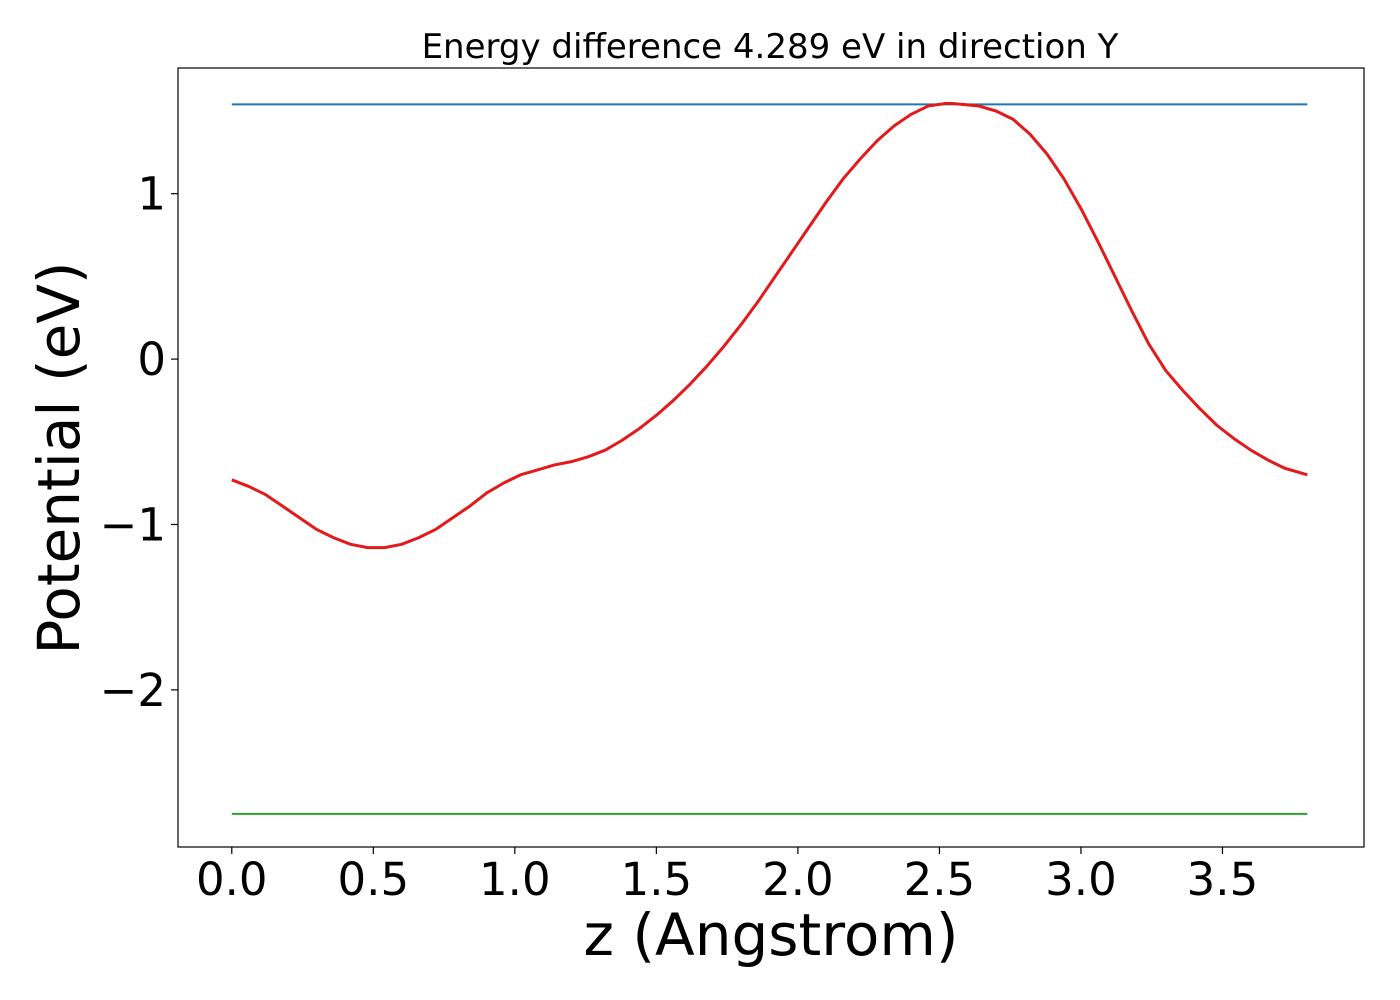 This screenshot has width=1400, height=1000. Describe the element at coordinates (1081, 879) in the screenshot. I see `x-tick-label: 3.0` at that location.